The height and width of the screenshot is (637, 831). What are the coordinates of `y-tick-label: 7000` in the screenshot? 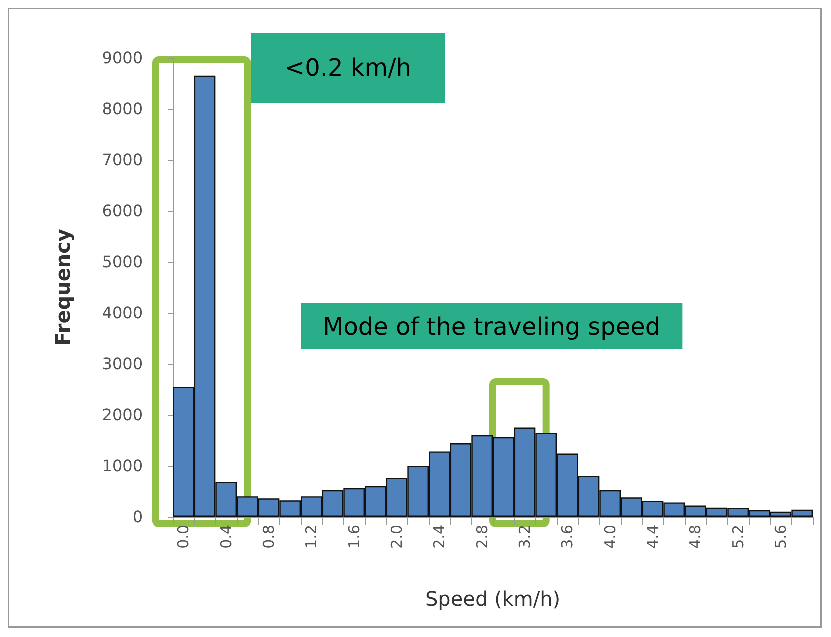 It's located at (122, 160).